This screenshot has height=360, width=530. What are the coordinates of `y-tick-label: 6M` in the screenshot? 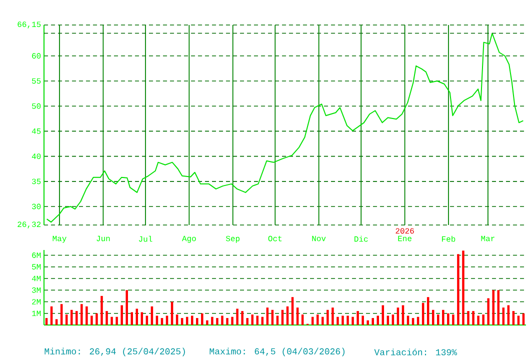 It's located at (36, 255).